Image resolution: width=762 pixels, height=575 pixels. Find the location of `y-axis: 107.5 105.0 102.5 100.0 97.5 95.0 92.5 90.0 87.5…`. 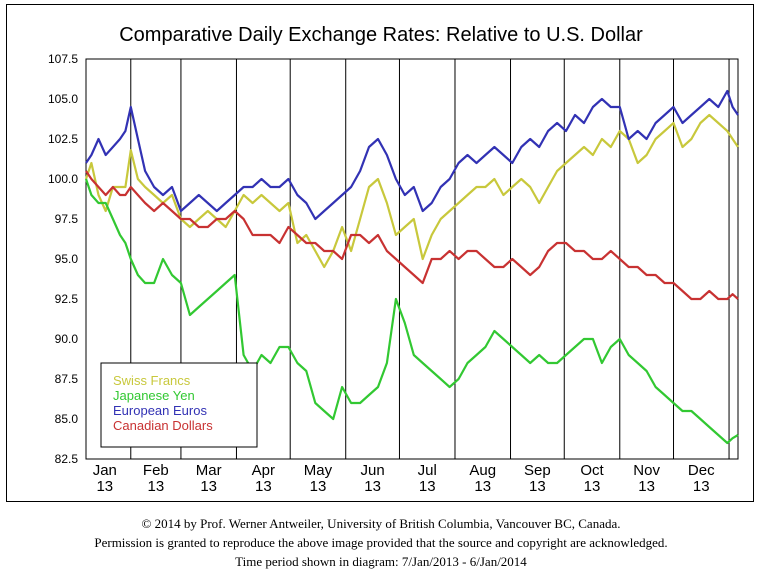

y-axis: 107.5 105.0 102.5 100.0 97.5 95.0 92.5 90.0 87.5… is located at coordinates (63, 259).